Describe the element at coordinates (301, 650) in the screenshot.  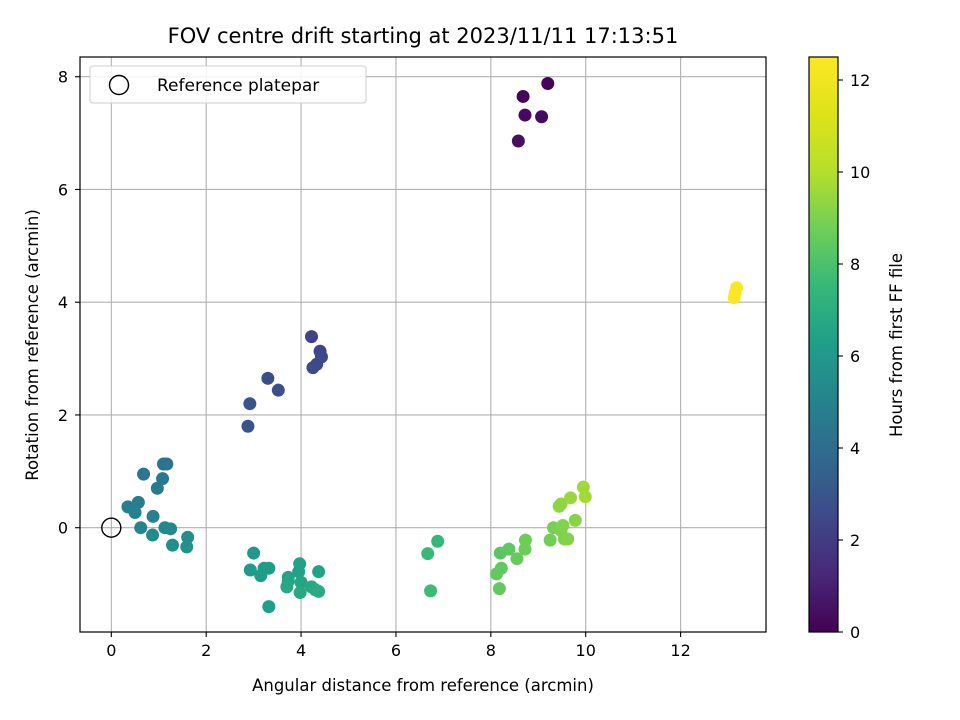
I see `x-tick-label: 4` at that location.